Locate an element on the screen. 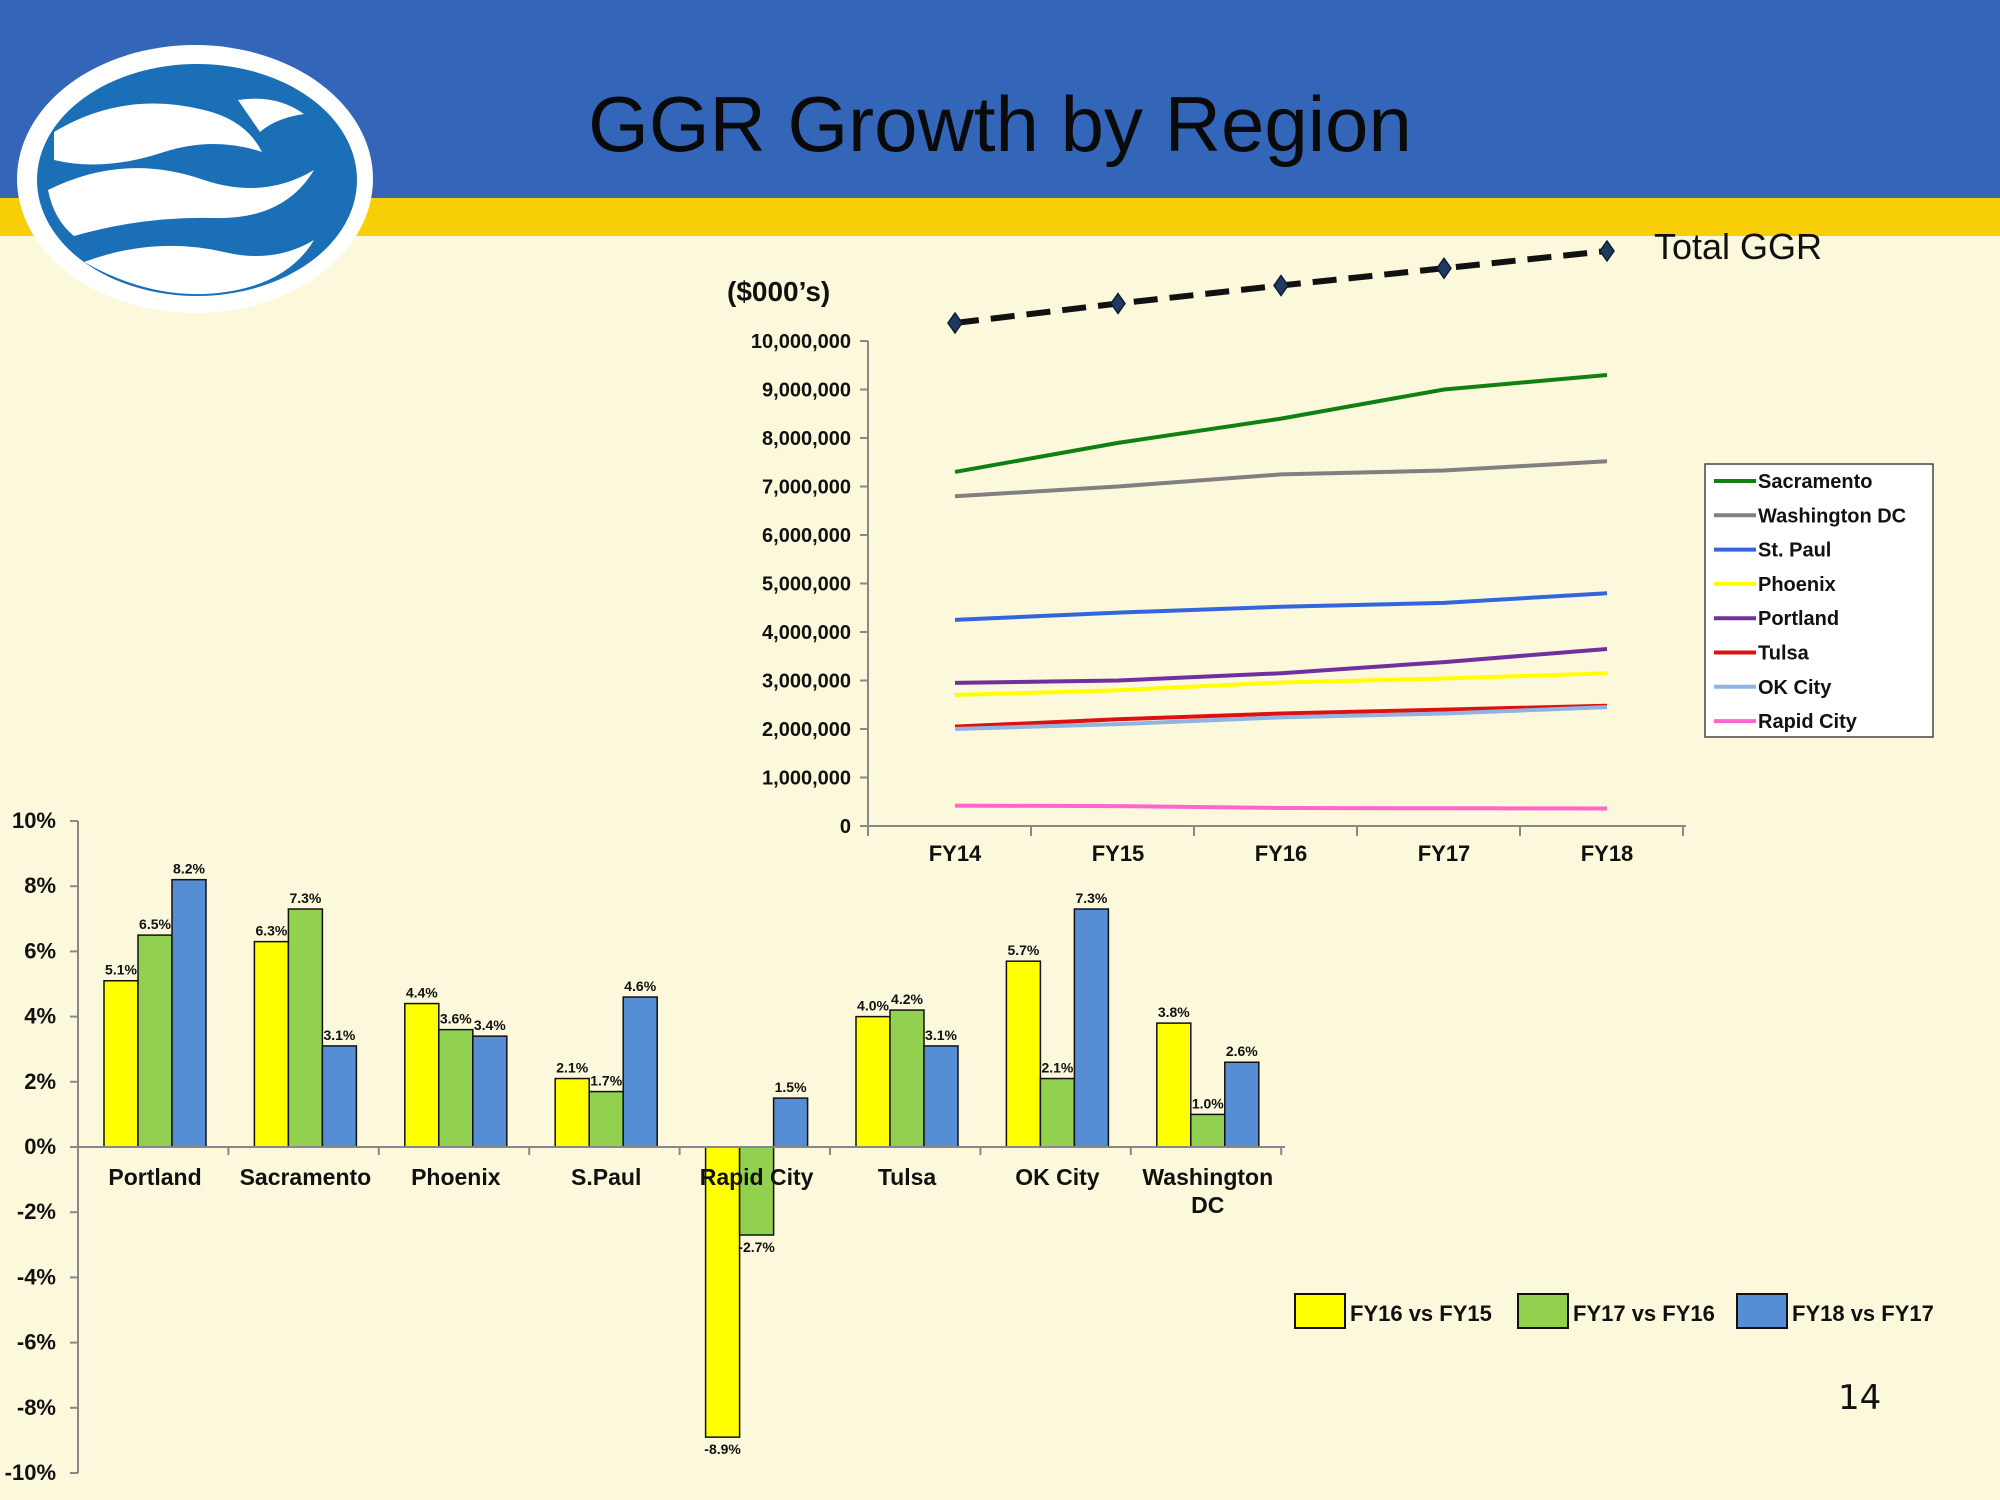  line-legend-box is located at coordinates (1819, 600).